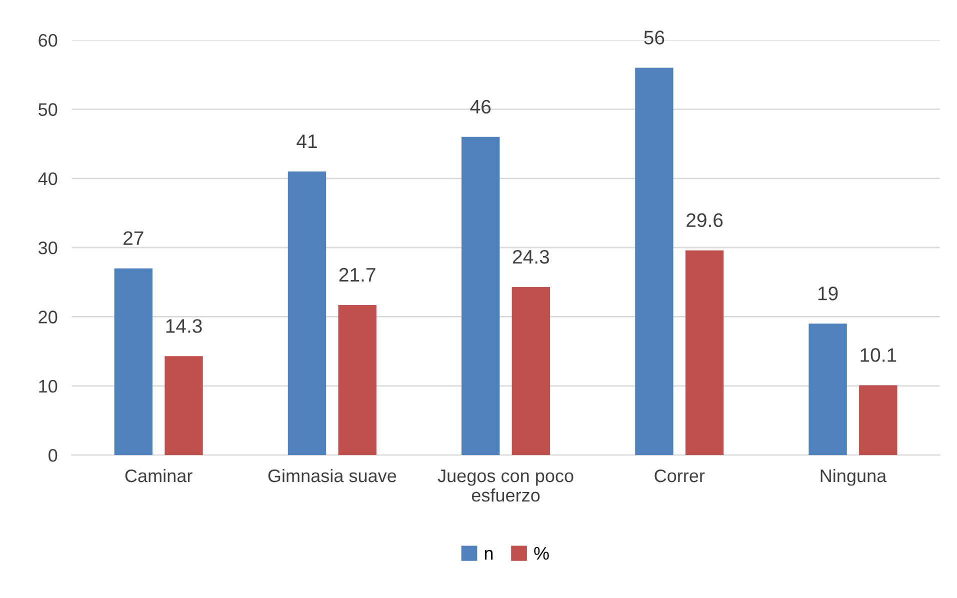 This screenshot has width=957, height=598. Describe the element at coordinates (332, 475) in the screenshot. I see `x-tick-label: Gimnasia suave` at that location.